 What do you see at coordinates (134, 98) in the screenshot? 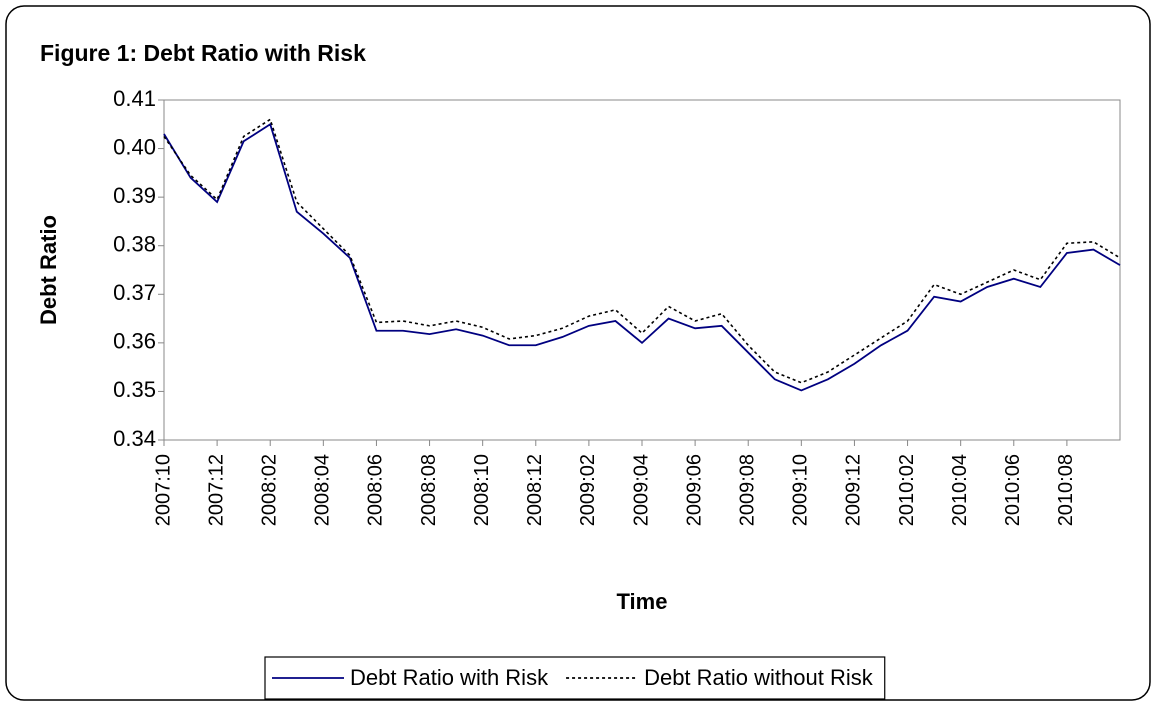
I see `y-tick-label: 0.41` at bounding box center [134, 98].